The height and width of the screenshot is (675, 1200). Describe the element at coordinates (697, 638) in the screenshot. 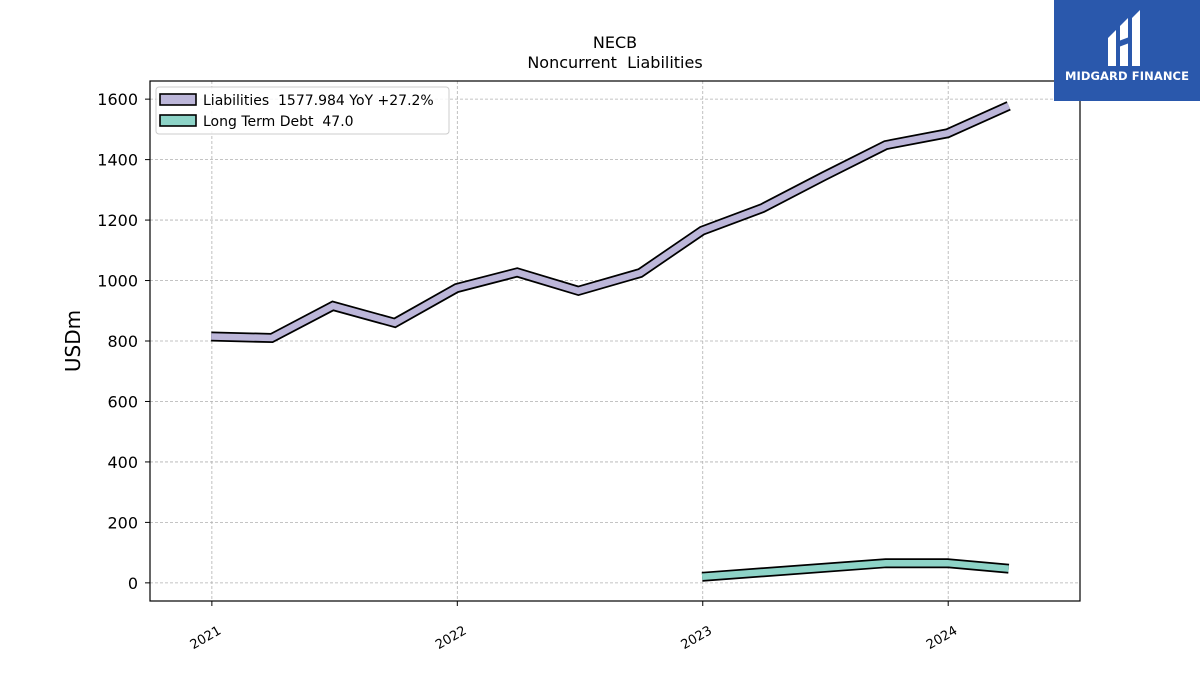

I see `x-tick-label: 2023` at that location.